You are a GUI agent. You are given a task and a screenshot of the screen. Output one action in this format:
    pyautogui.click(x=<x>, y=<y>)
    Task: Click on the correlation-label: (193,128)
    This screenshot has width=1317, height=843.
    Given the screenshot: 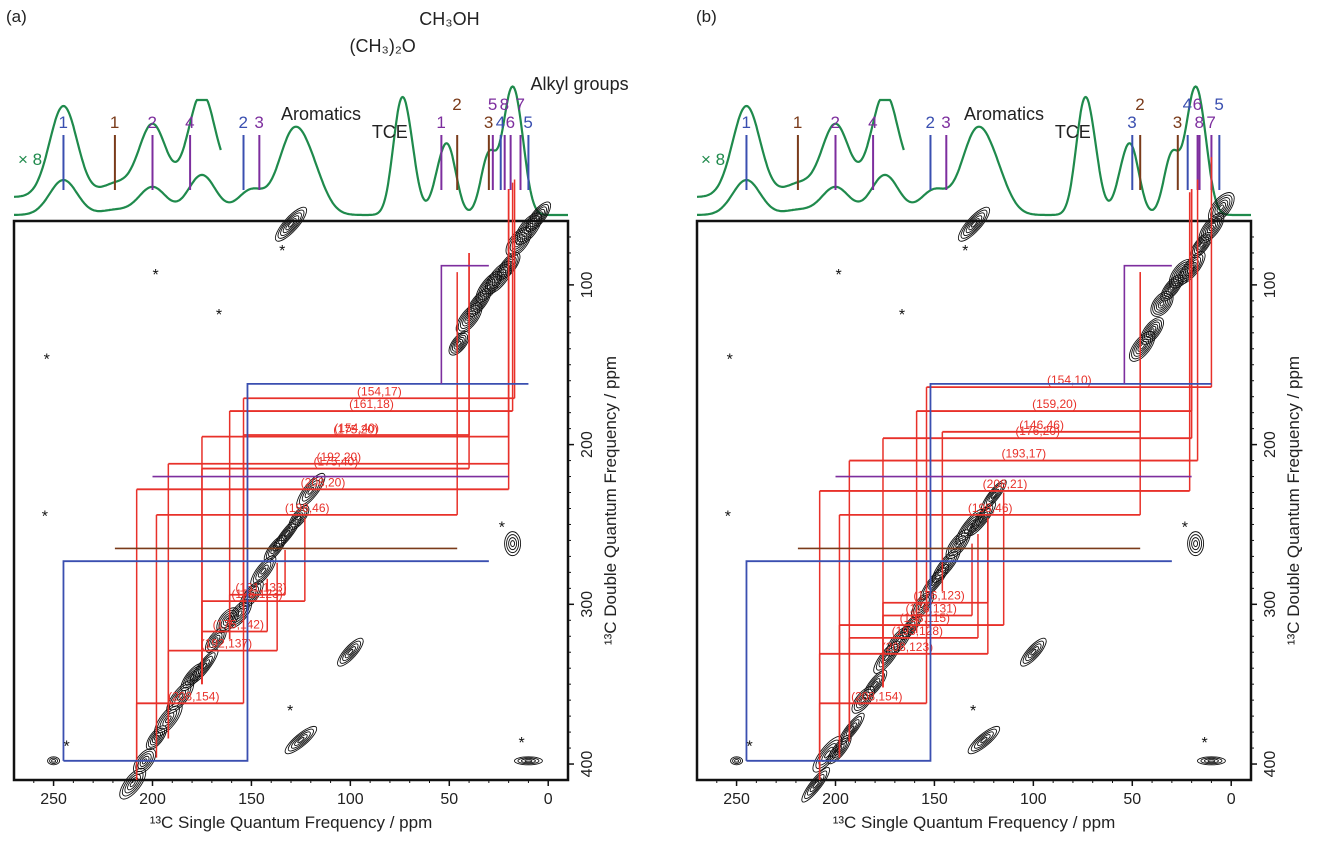 What is the action you would take?
    pyautogui.click(x=917, y=631)
    